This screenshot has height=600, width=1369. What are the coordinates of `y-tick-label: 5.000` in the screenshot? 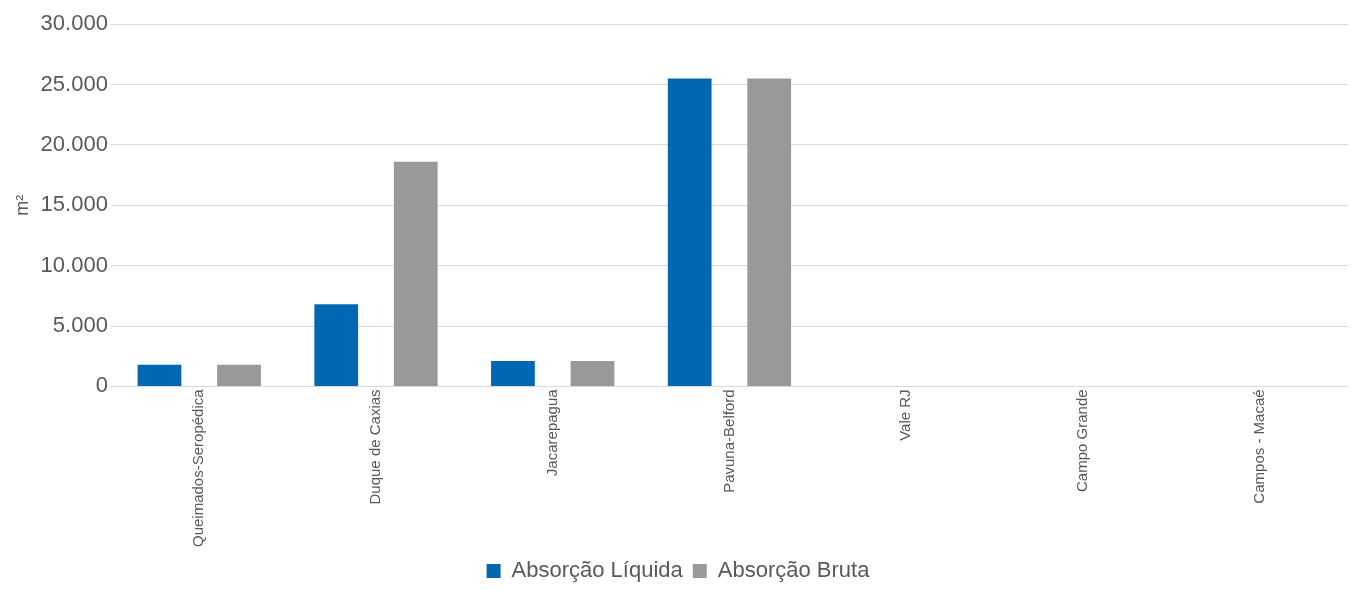 It's located at (80, 325).